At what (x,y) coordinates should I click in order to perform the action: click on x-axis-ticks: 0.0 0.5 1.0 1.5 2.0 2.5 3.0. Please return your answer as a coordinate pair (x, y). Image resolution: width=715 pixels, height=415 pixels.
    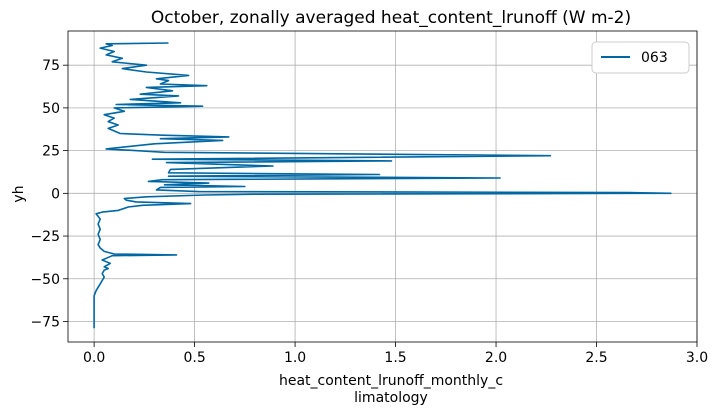
    Looking at the image, I should click on (395, 354).